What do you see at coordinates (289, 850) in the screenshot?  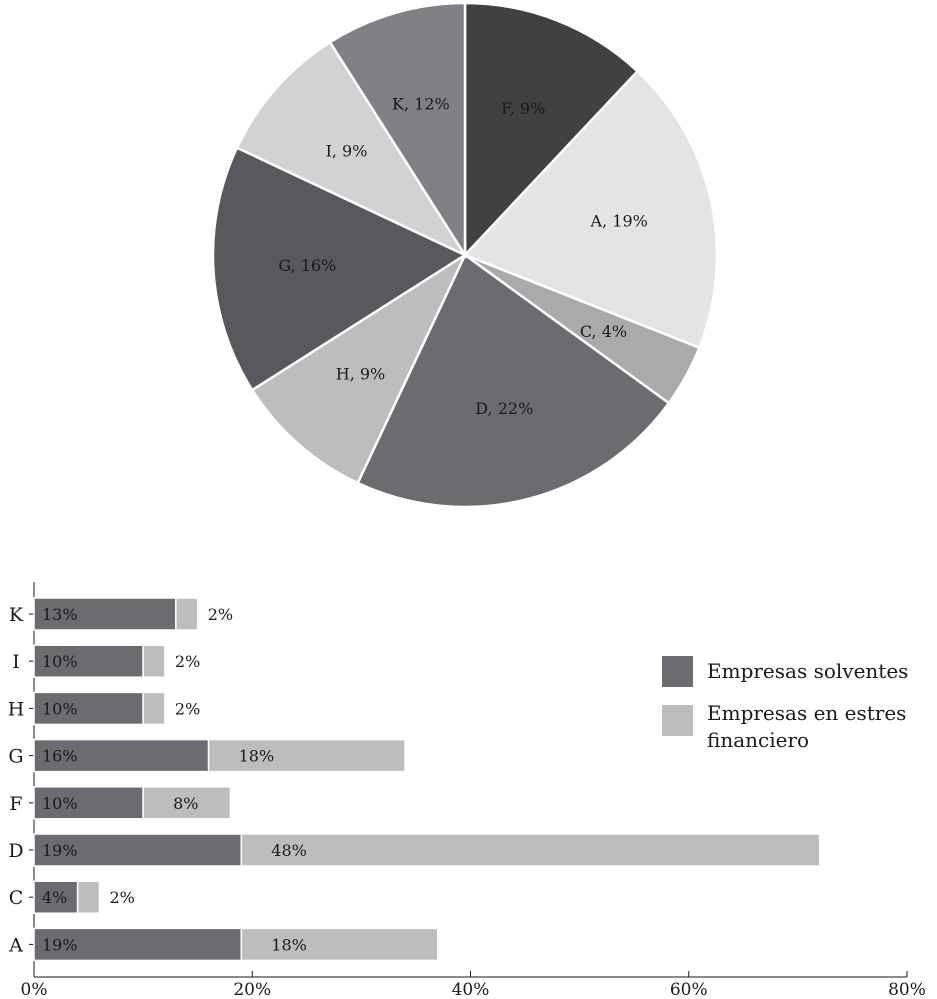 I see `bar-label-d-series-2: 48%` at bounding box center [289, 850].